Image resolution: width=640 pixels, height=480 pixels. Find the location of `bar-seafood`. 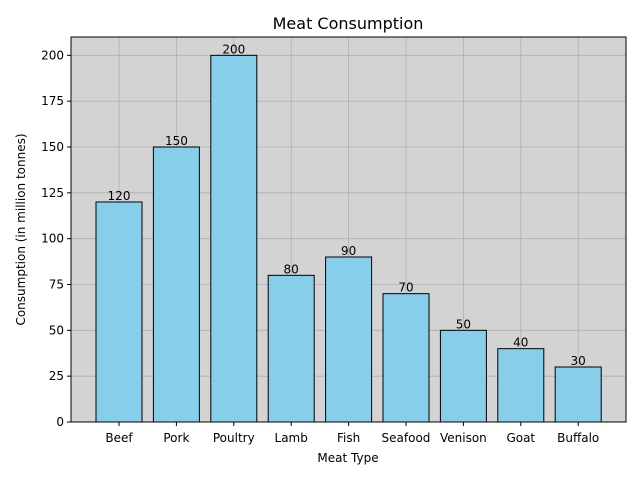

bar-seafood is located at coordinates (406, 358).